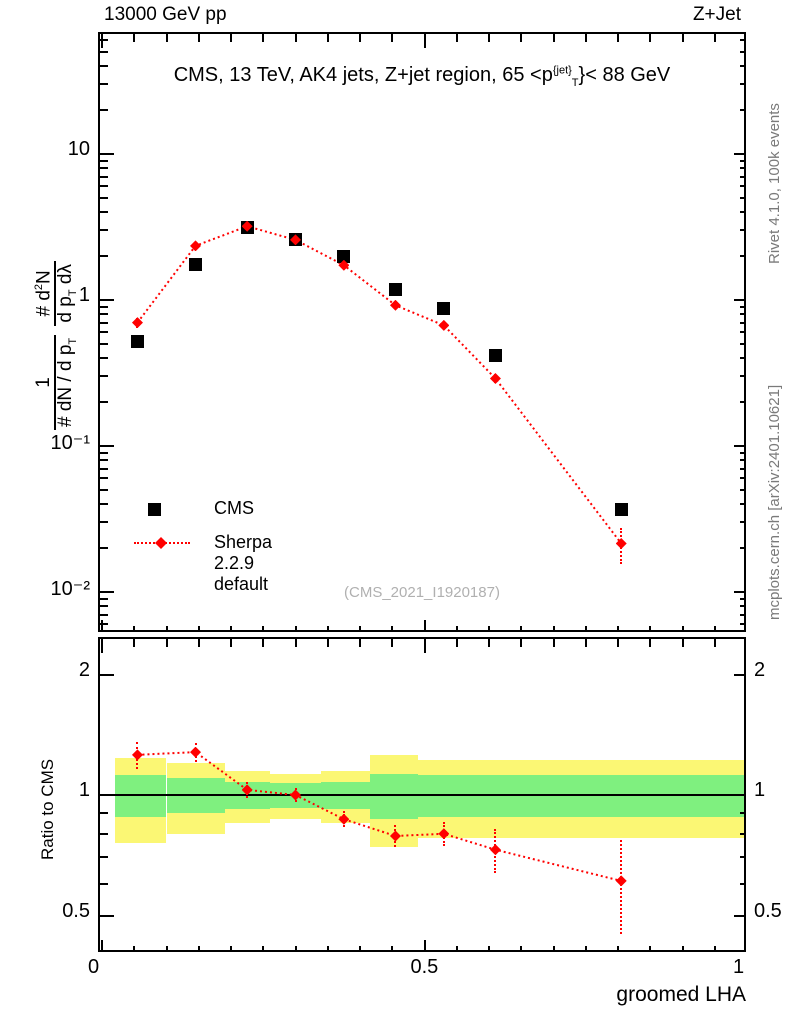  What do you see at coordinates (161, 543) in the screenshot?
I see `diamond-marker-icon` at bounding box center [161, 543].